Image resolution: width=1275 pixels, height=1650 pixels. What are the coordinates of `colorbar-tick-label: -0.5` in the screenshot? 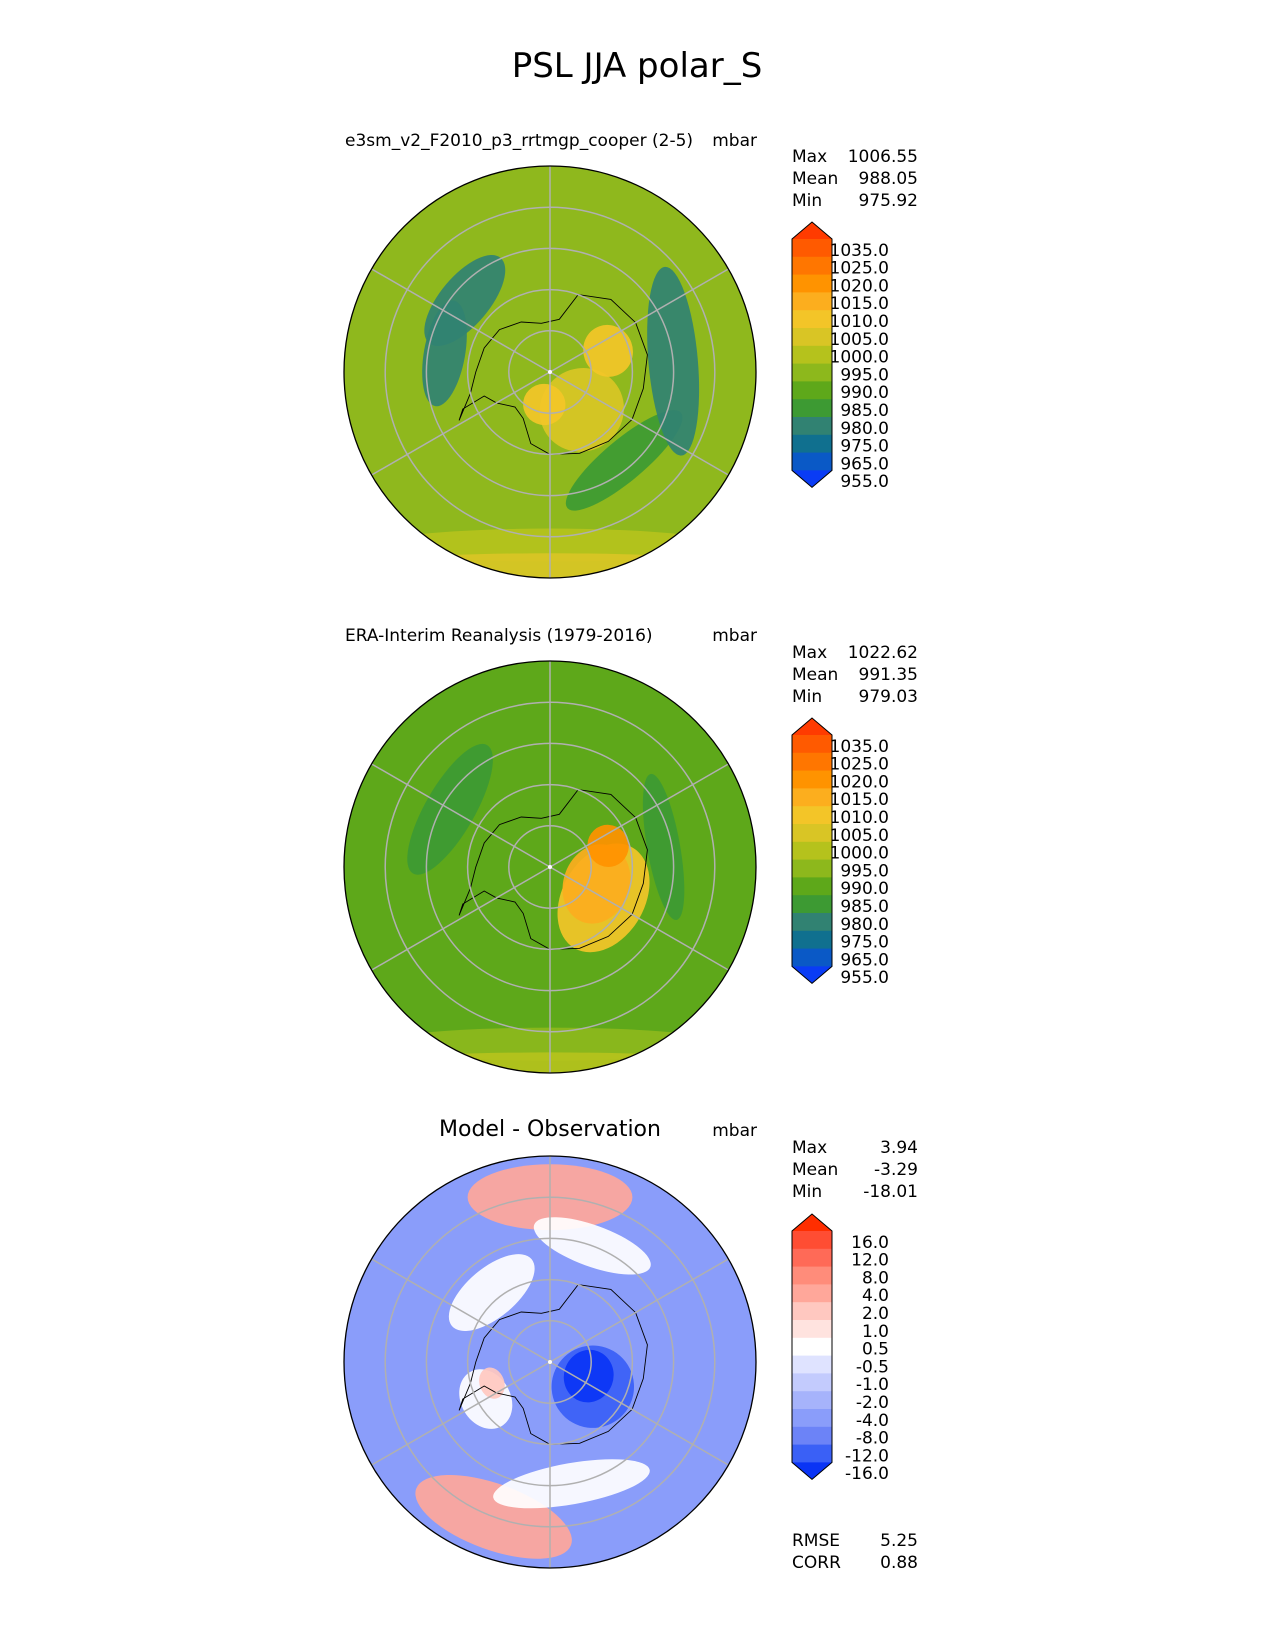 It's located at (872, 1367).